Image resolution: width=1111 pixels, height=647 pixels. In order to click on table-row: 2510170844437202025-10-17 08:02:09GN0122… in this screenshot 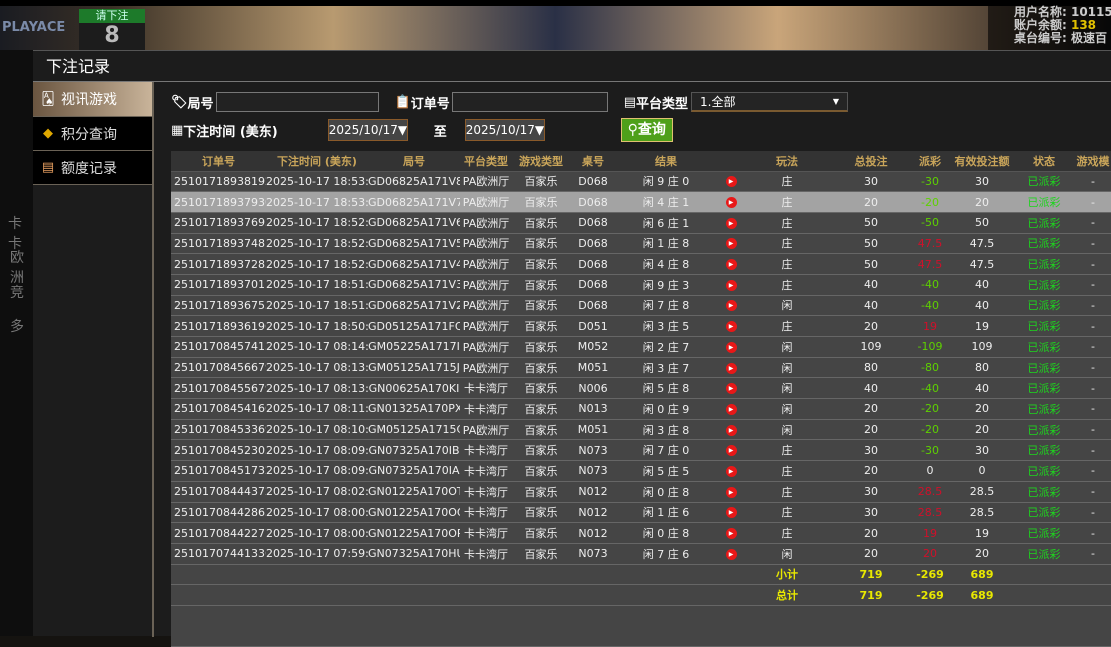, I will do `click(641, 492)`.